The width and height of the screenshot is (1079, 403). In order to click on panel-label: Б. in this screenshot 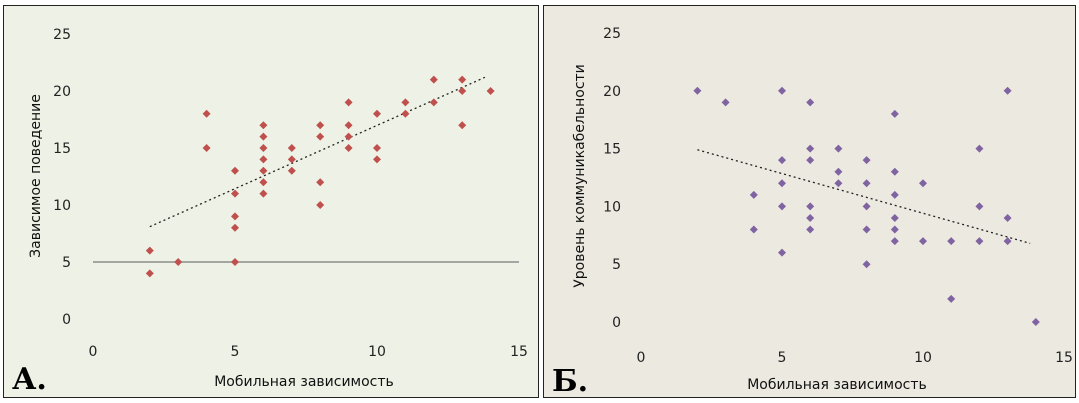, I will do `click(570, 381)`.